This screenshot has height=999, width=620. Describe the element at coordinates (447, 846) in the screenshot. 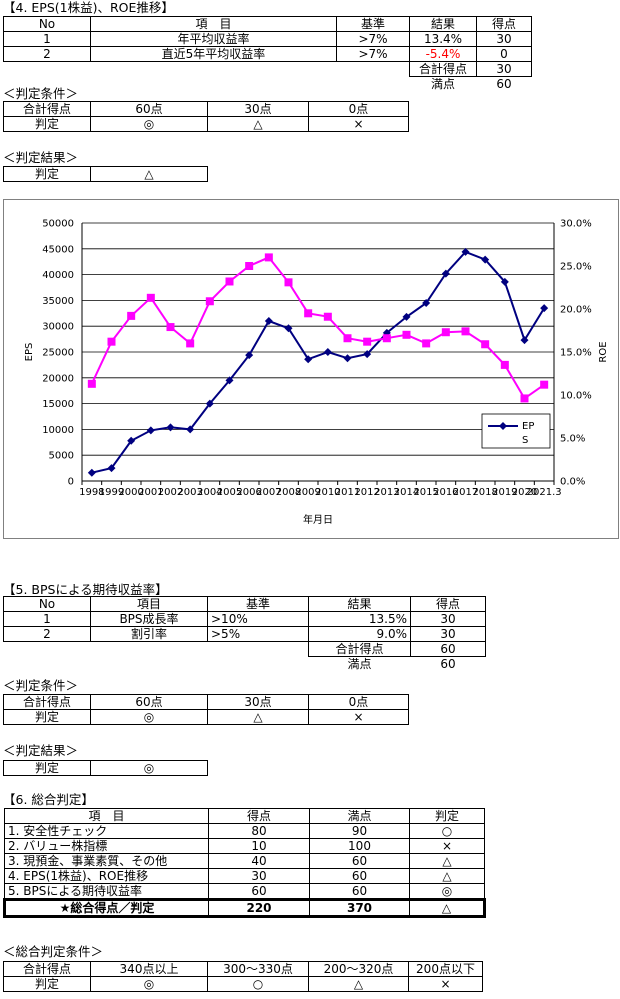

I see `cell-judge: ×` at that location.